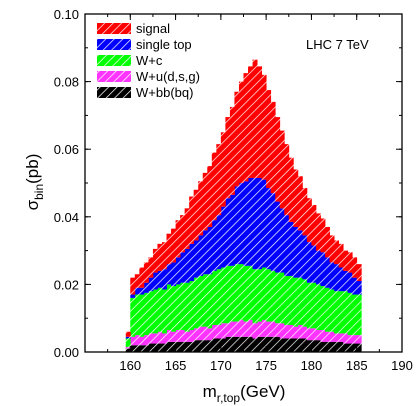 Image resolution: width=416 pixels, height=406 pixels. I want to click on x-tick-label: 165, so click(176, 365).